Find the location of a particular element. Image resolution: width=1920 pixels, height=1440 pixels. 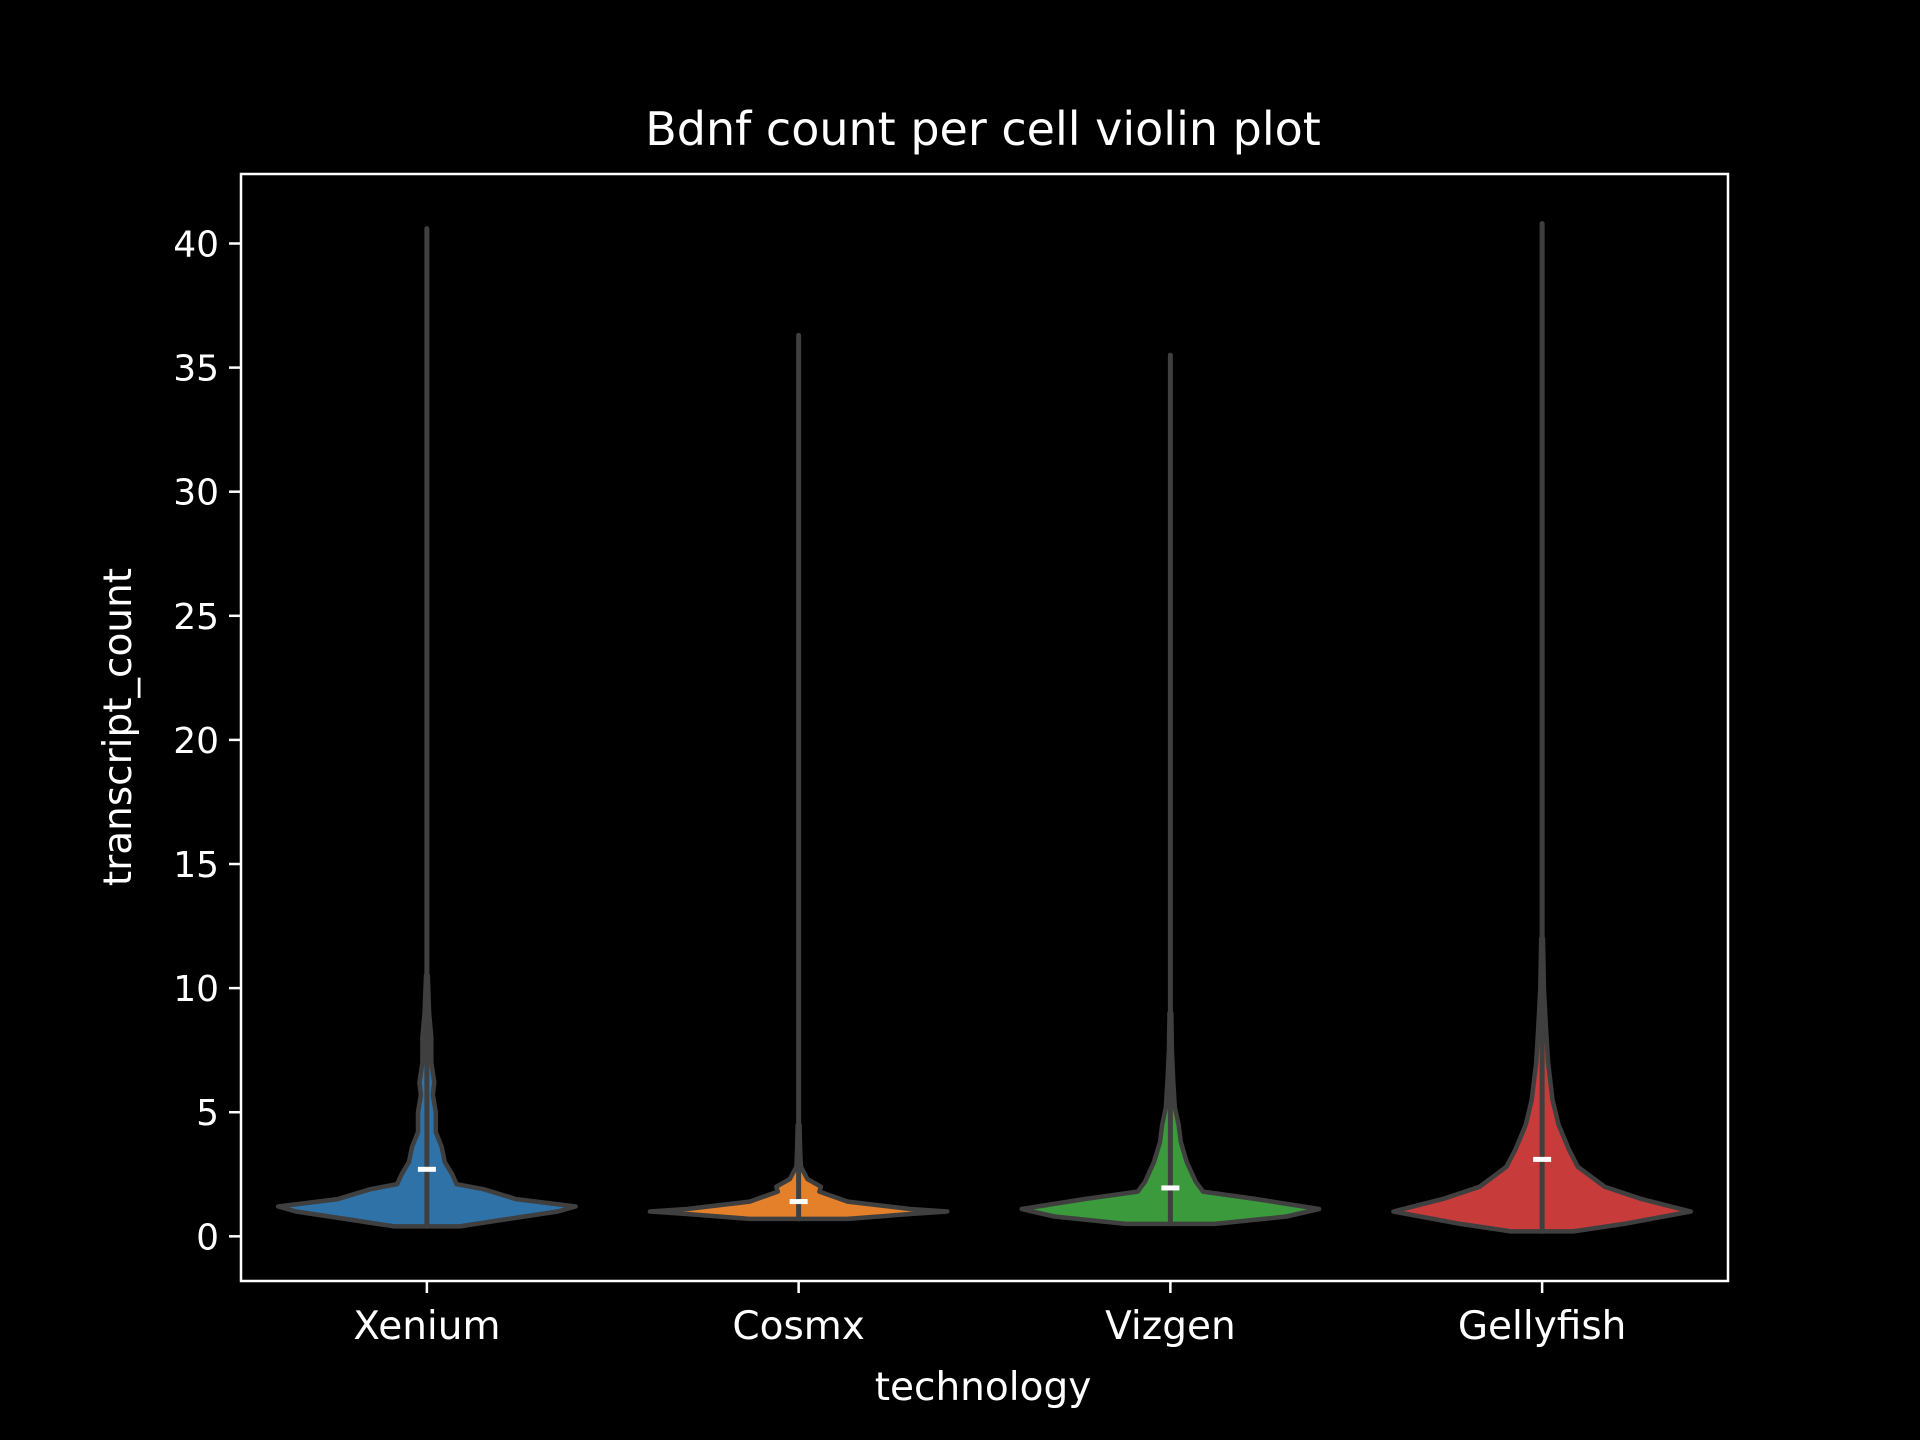

y-tick-label: 0 is located at coordinates (207, 1237).